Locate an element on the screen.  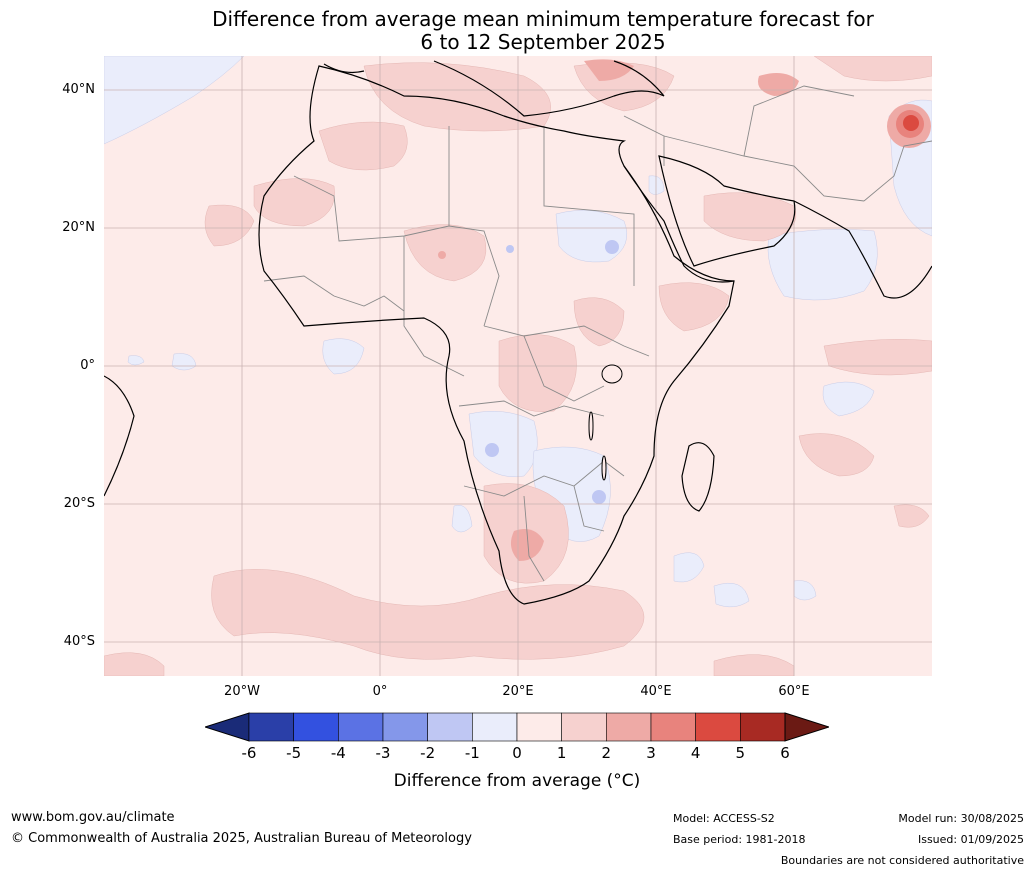
colorbar-tick-label: -4 is located at coordinates (338, 753).